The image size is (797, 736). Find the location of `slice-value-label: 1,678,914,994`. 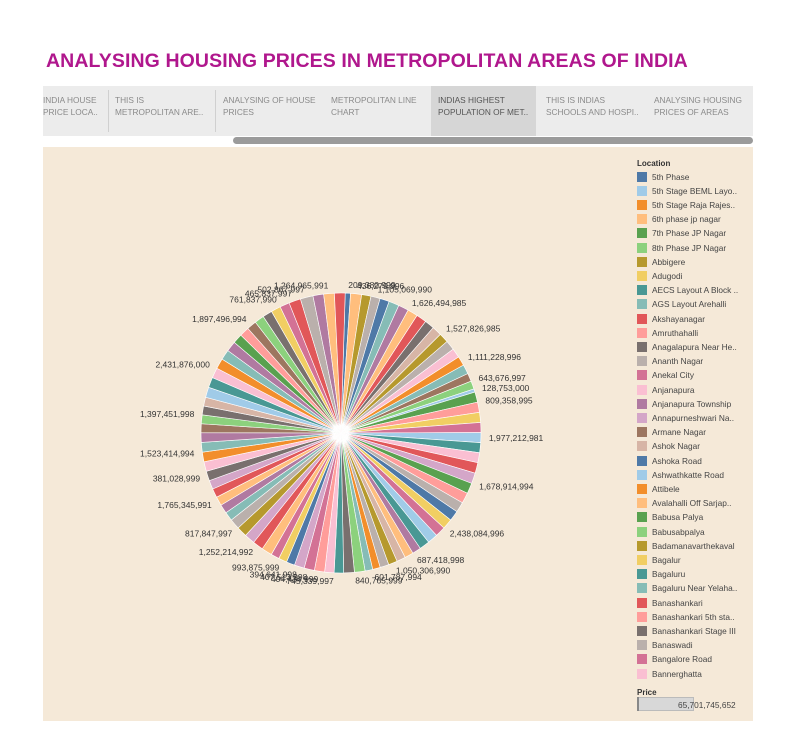

slice-value-label: 1,678,914,994 is located at coordinates (506, 486).